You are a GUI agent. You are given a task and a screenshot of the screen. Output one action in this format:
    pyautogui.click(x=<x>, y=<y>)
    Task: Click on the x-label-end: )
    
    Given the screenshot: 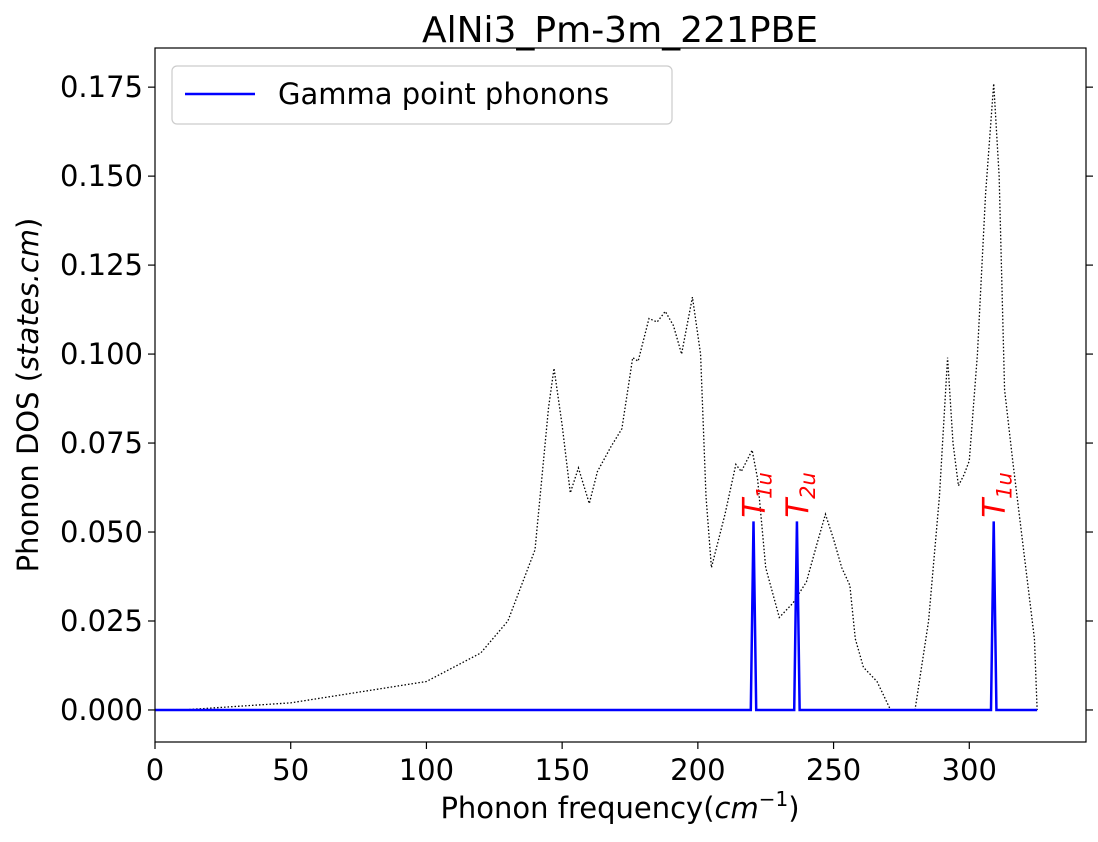 What is the action you would take?
    pyautogui.click(x=793, y=808)
    